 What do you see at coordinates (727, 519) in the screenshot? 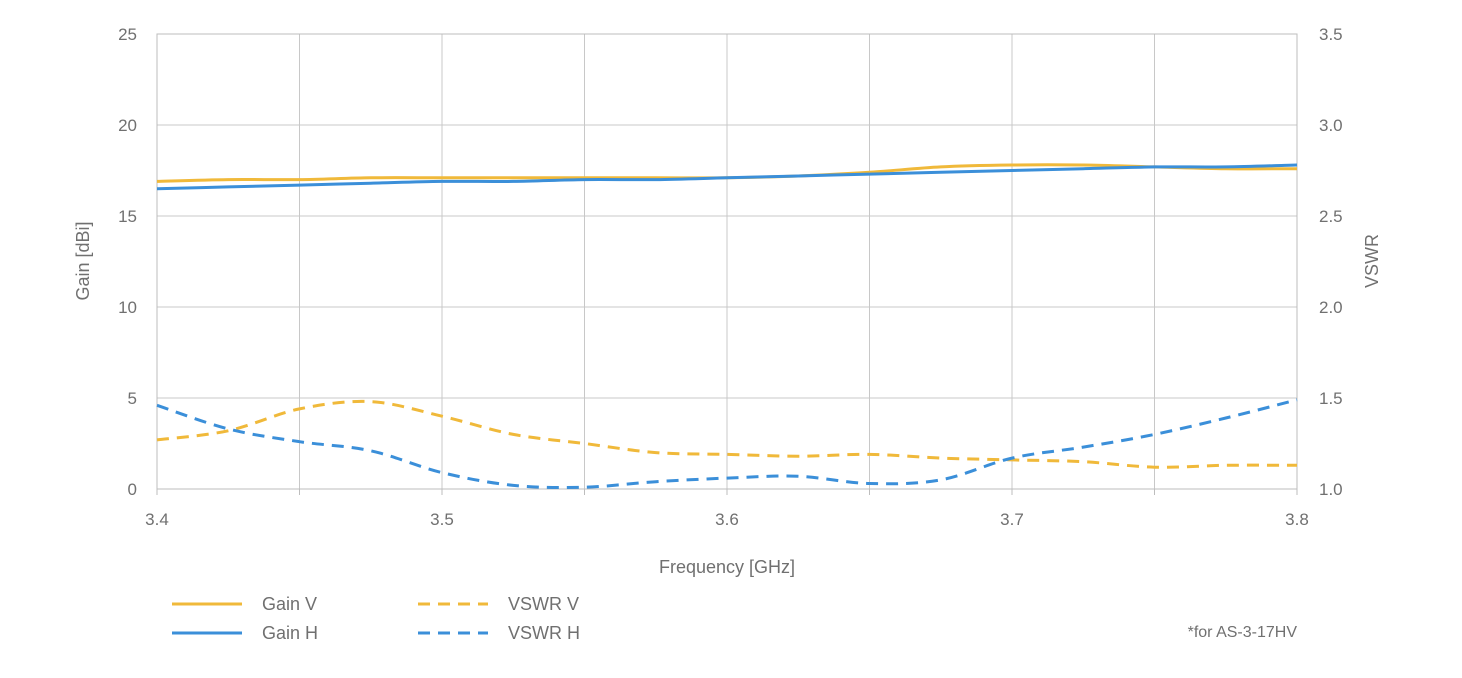
I see `x-tick-label: 3.6` at bounding box center [727, 519].